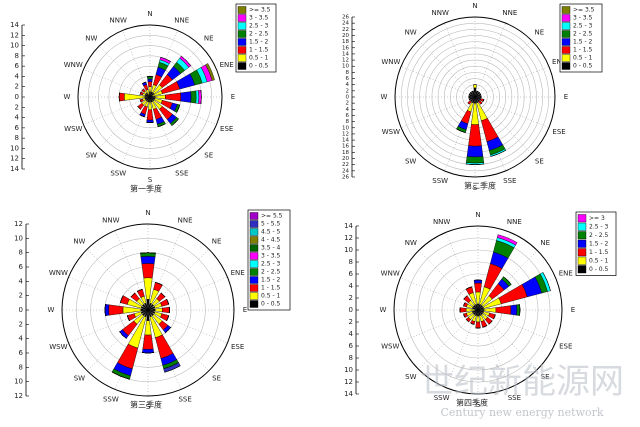 Image resolution: width=640 pixels, height=427 pixels. What do you see at coordinates (599, 243) in the screenshot?
I see `legend-label: 1.5 - 2` at bounding box center [599, 243].